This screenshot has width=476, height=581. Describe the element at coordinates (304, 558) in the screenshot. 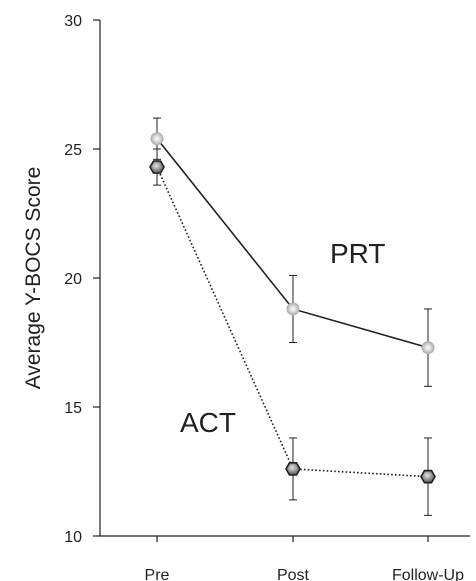

I see `x-ticks: Pre Post Follow-Up` at that location.